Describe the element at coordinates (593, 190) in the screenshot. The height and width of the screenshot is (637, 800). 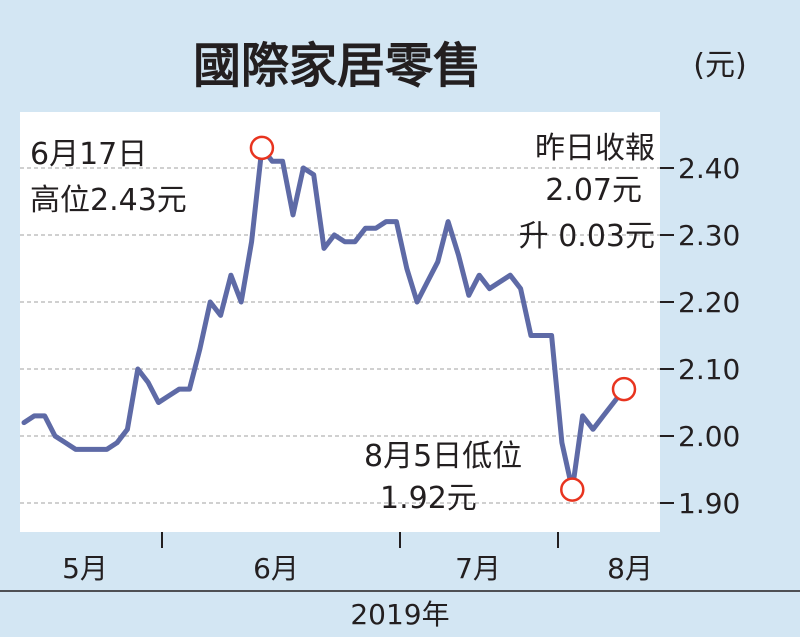
I see `latest-annotation-price: 2.07元` at that location.